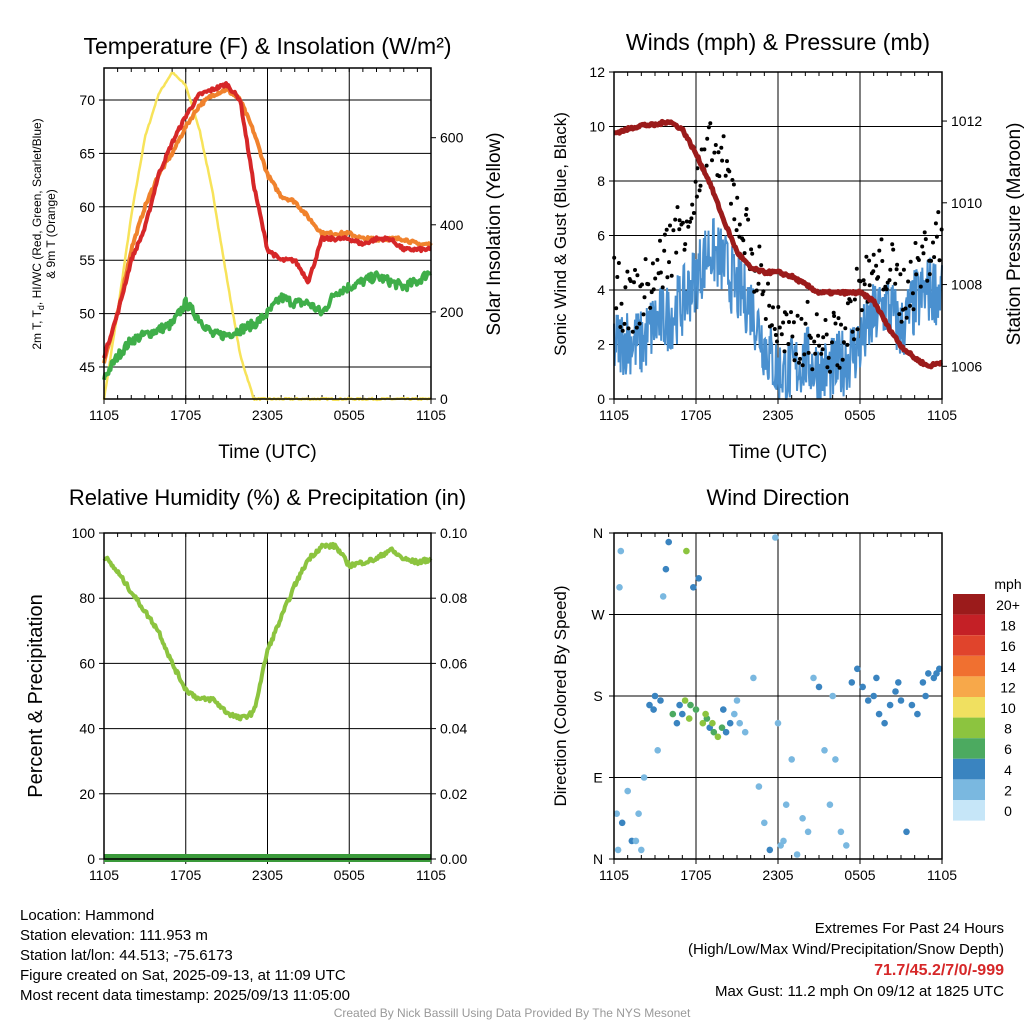 The height and width of the screenshot is (1024, 1024). I want to click on y2-tick-label: 0.00, so click(453, 859).